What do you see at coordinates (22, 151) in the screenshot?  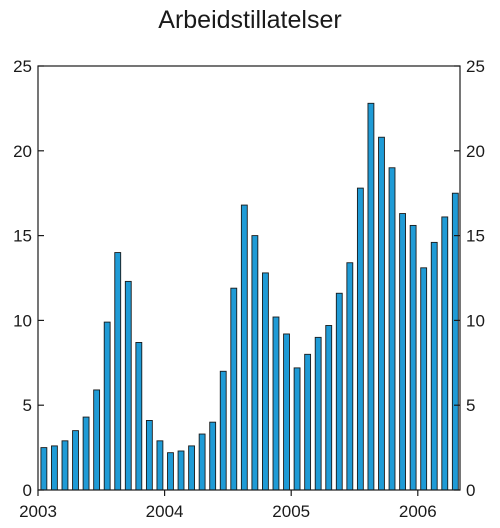 I see `y-tick-label-left: 20` at bounding box center [22, 151].